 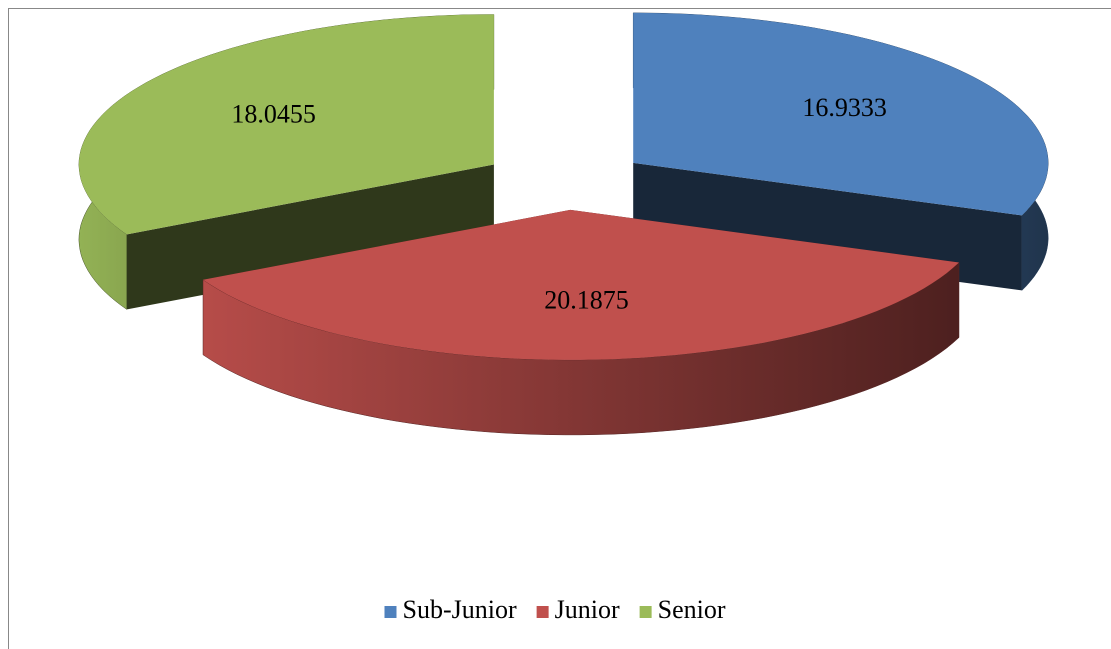 I want to click on data-label: 16.9333, so click(x=844, y=107).